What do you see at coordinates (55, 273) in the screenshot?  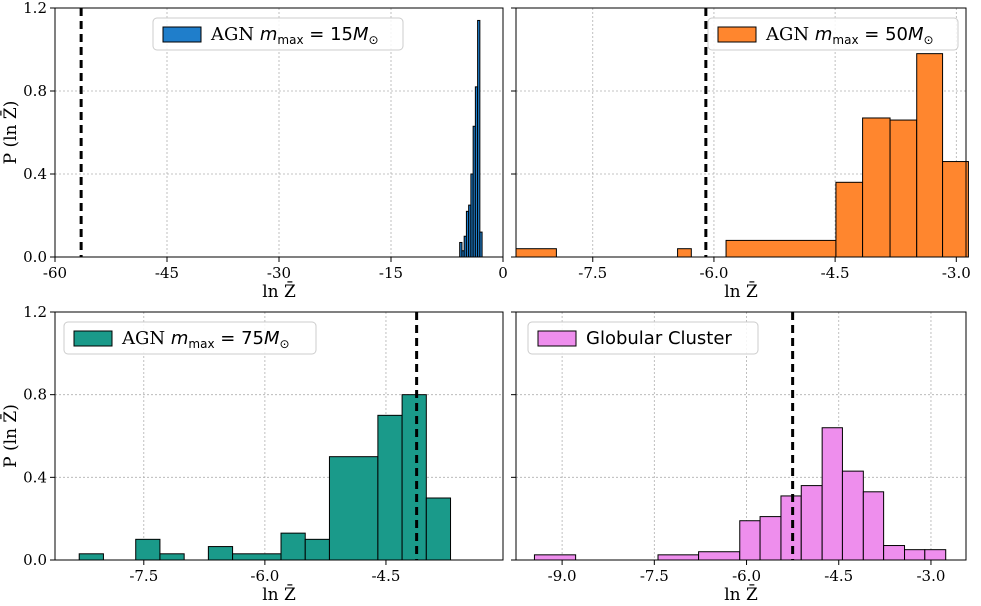 I see `x-tick-label: -60` at bounding box center [55, 273].